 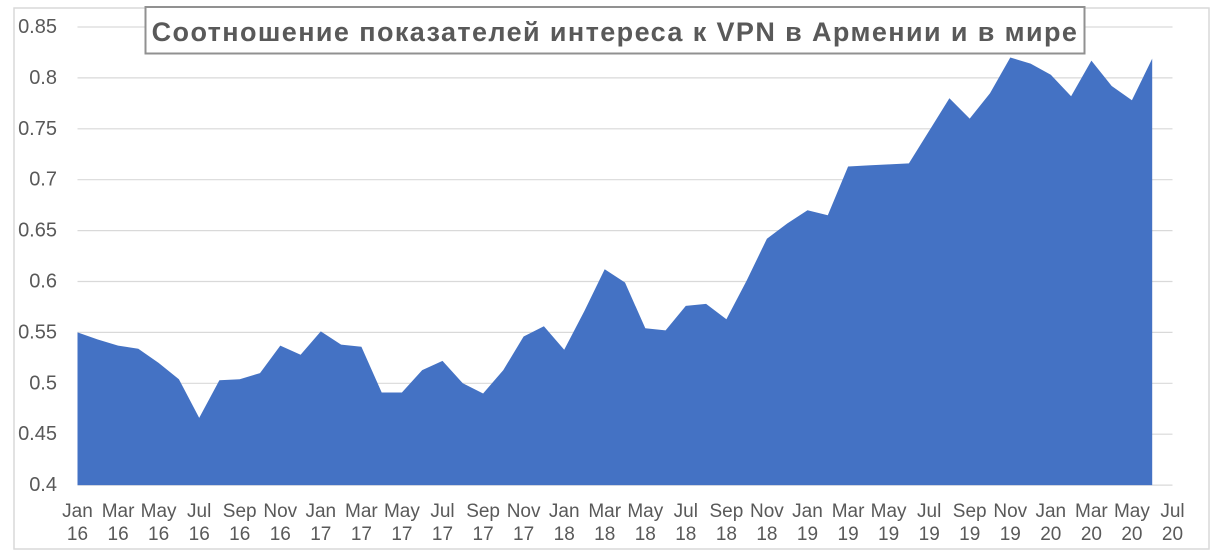 What do you see at coordinates (37, 434) in the screenshot?
I see `svg-text: 0.45` at bounding box center [37, 434].